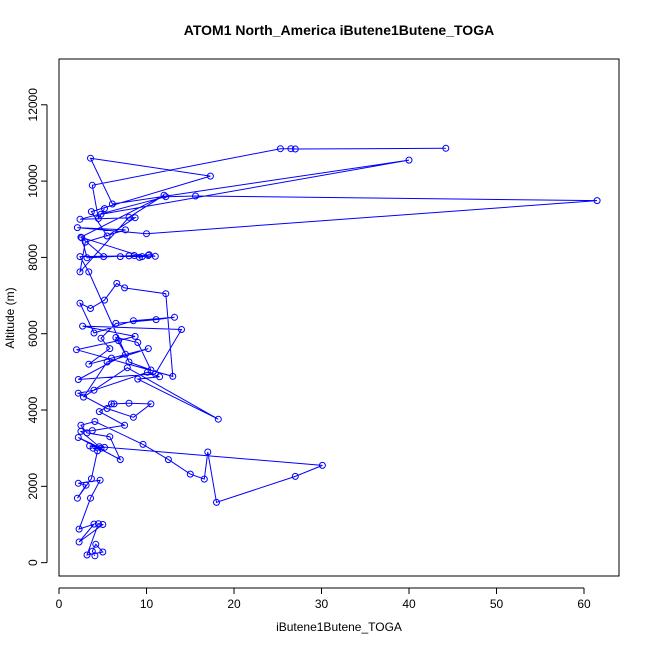 This screenshot has width=650, height=655. What do you see at coordinates (33, 486) in the screenshot?
I see `y-tick-label: 2000` at bounding box center [33, 486].